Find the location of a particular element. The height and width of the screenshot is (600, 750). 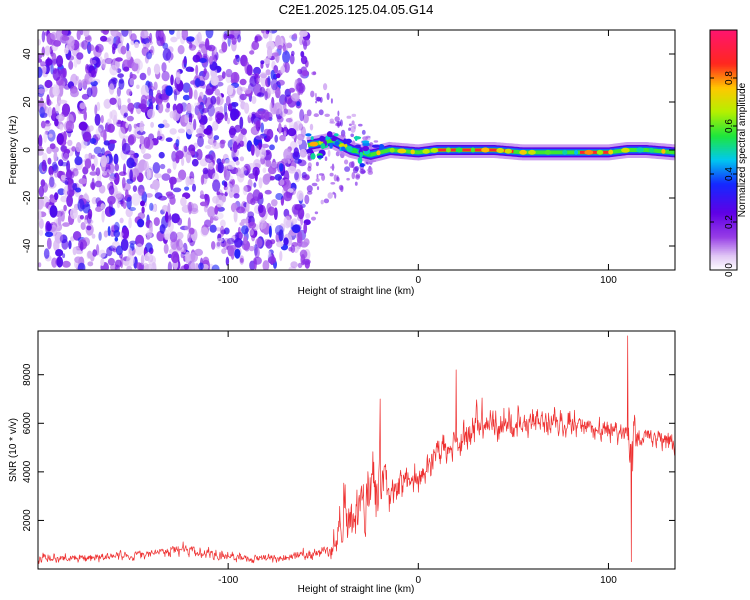

snr-x-label: Height of straight line (km) is located at coordinates (356, 589).